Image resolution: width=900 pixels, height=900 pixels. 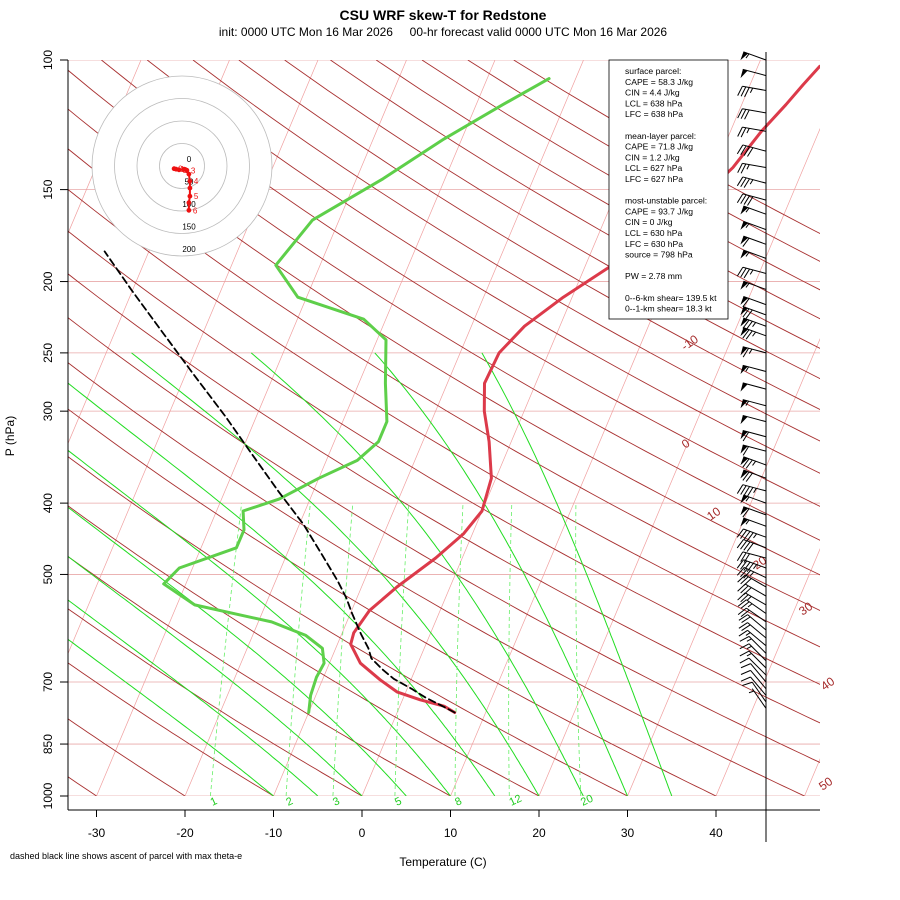 What do you see at coordinates (402, 801) in the screenshot?
I see `mixing-ratio-labels: 1 2 3 5 8 12 20` at bounding box center [402, 801].